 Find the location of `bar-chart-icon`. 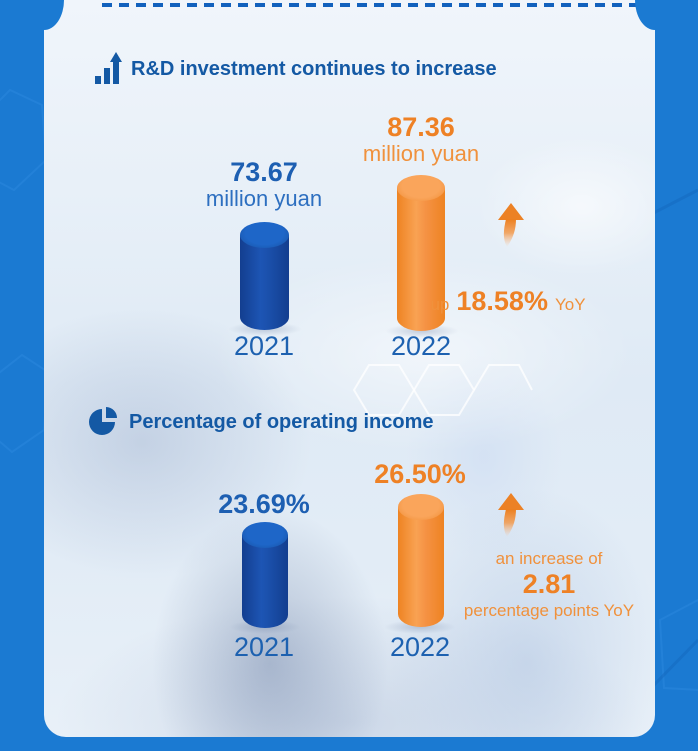

bar-chart-icon is located at coordinates (108, 69).